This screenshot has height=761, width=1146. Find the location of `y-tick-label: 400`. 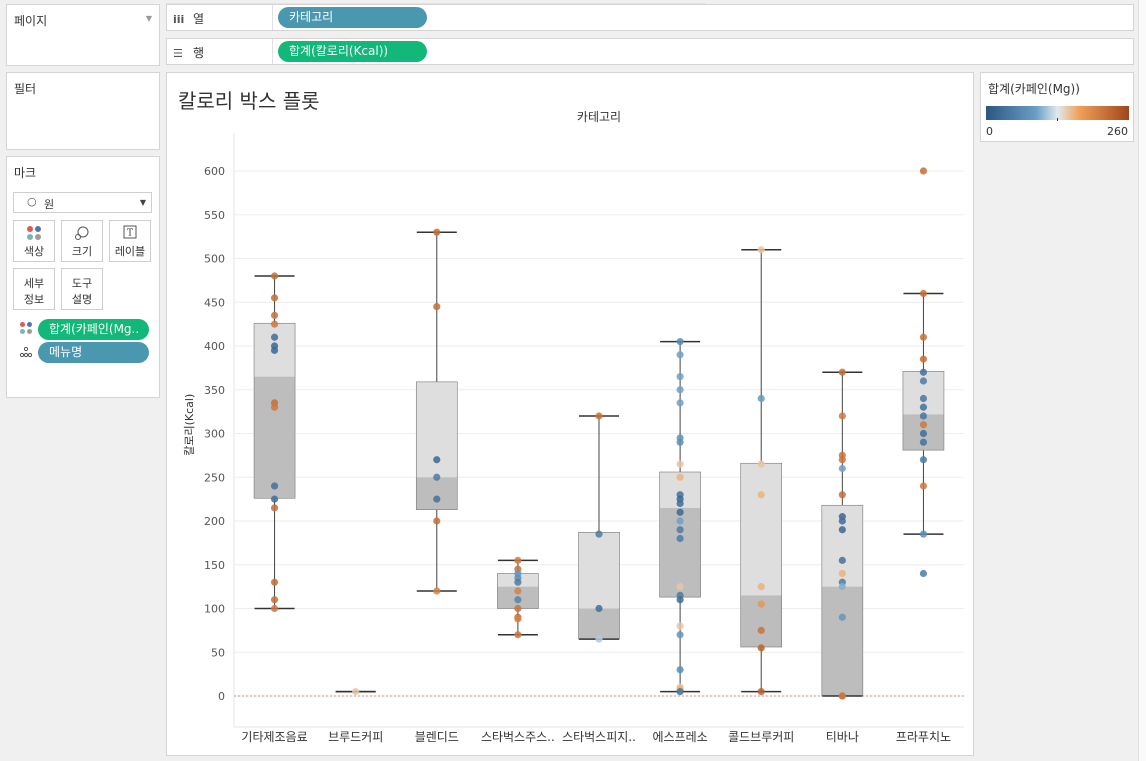

y-tick-label: 400 is located at coordinates (214, 346).